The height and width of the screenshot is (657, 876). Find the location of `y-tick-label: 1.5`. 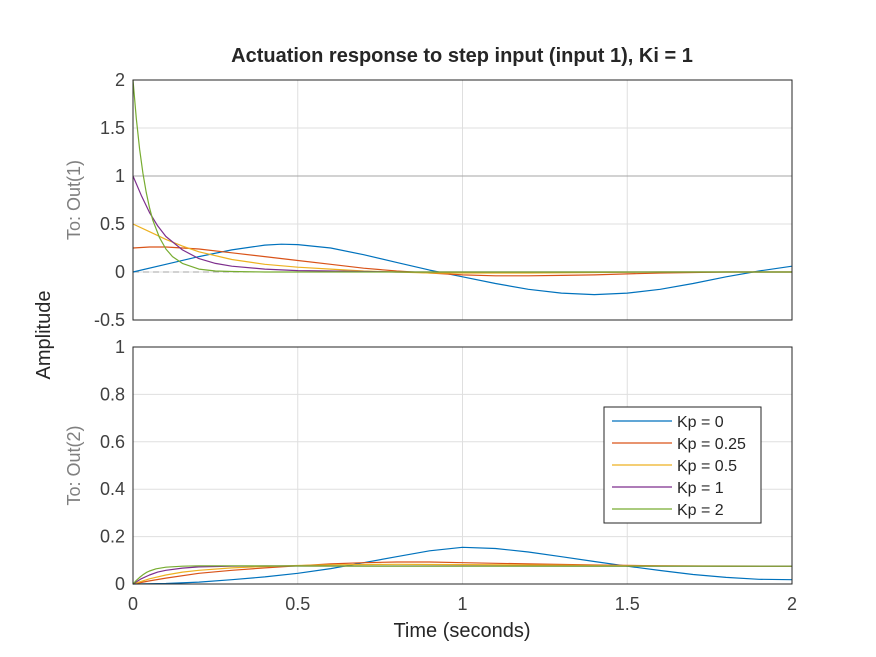

y-tick-label: 1.5 is located at coordinates (112, 128).